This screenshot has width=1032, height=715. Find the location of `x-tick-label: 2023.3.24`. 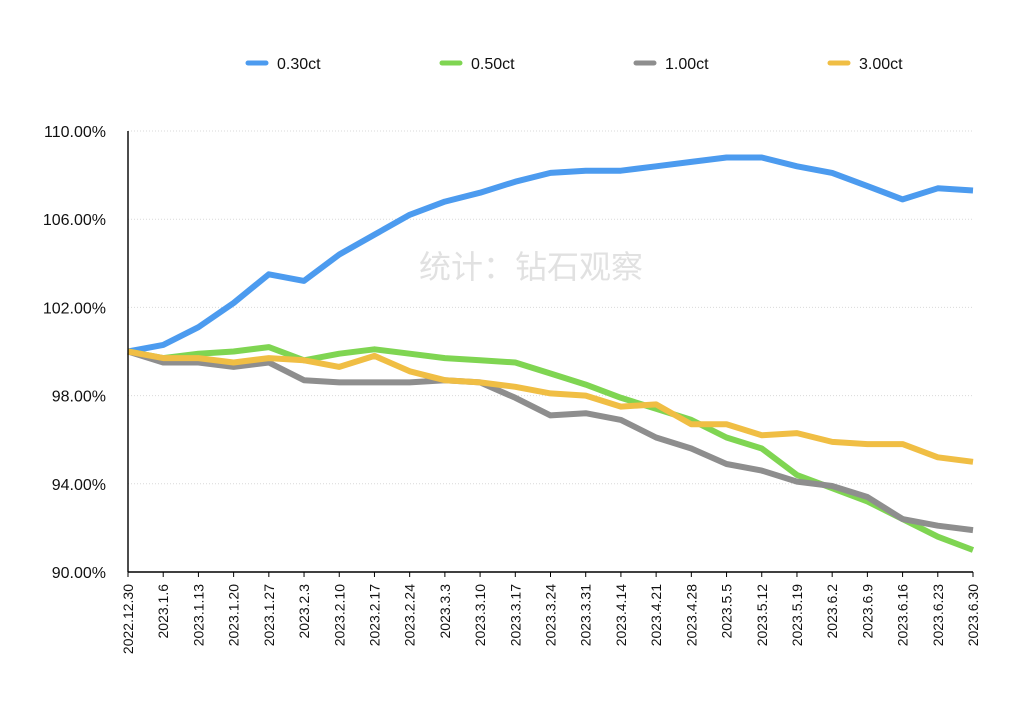

x-tick-label: 2023.3.24 is located at coordinates (551, 615).